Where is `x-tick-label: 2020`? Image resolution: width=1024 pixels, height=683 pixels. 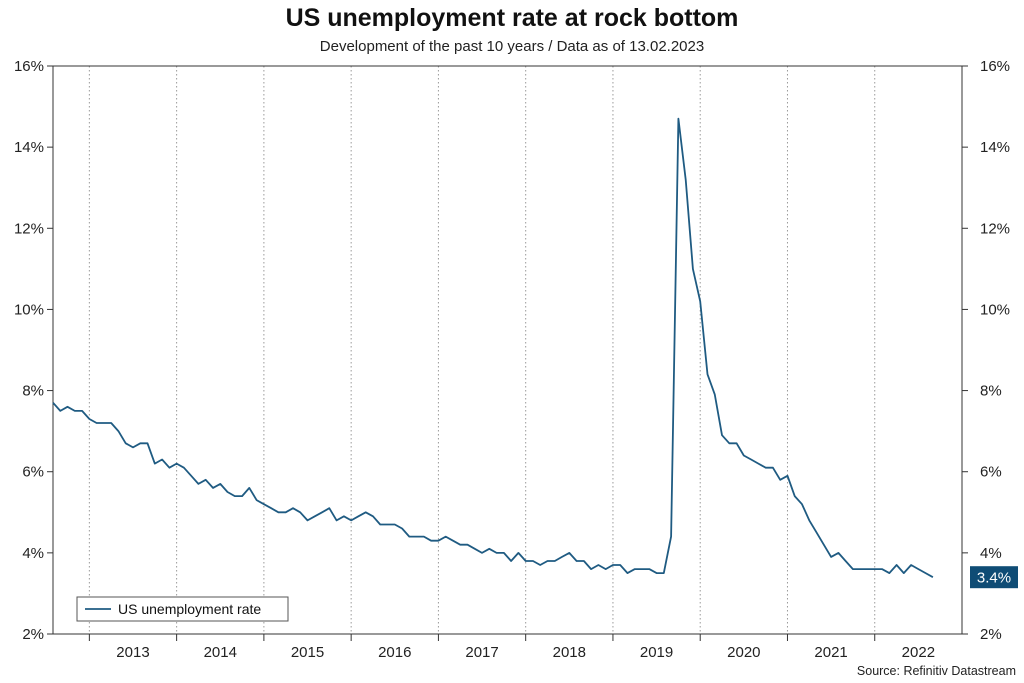 x-tick-label: 2020 is located at coordinates (743, 652).